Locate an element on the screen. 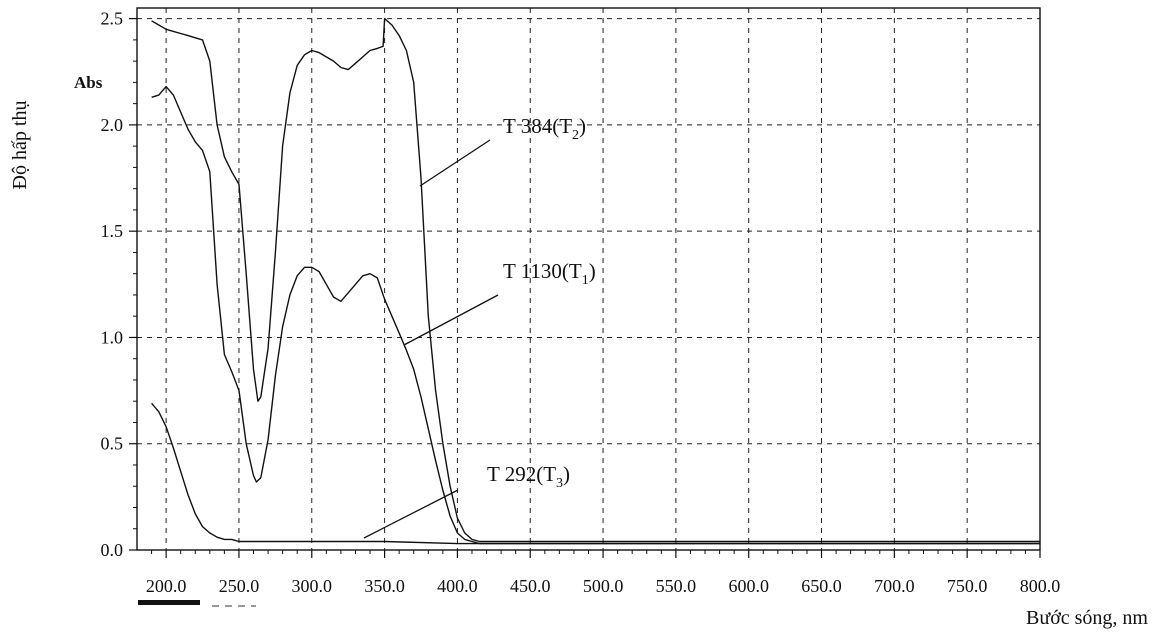 This screenshot has height=633, width=1163. series-label: T 1130(T1) is located at coordinates (549, 273).